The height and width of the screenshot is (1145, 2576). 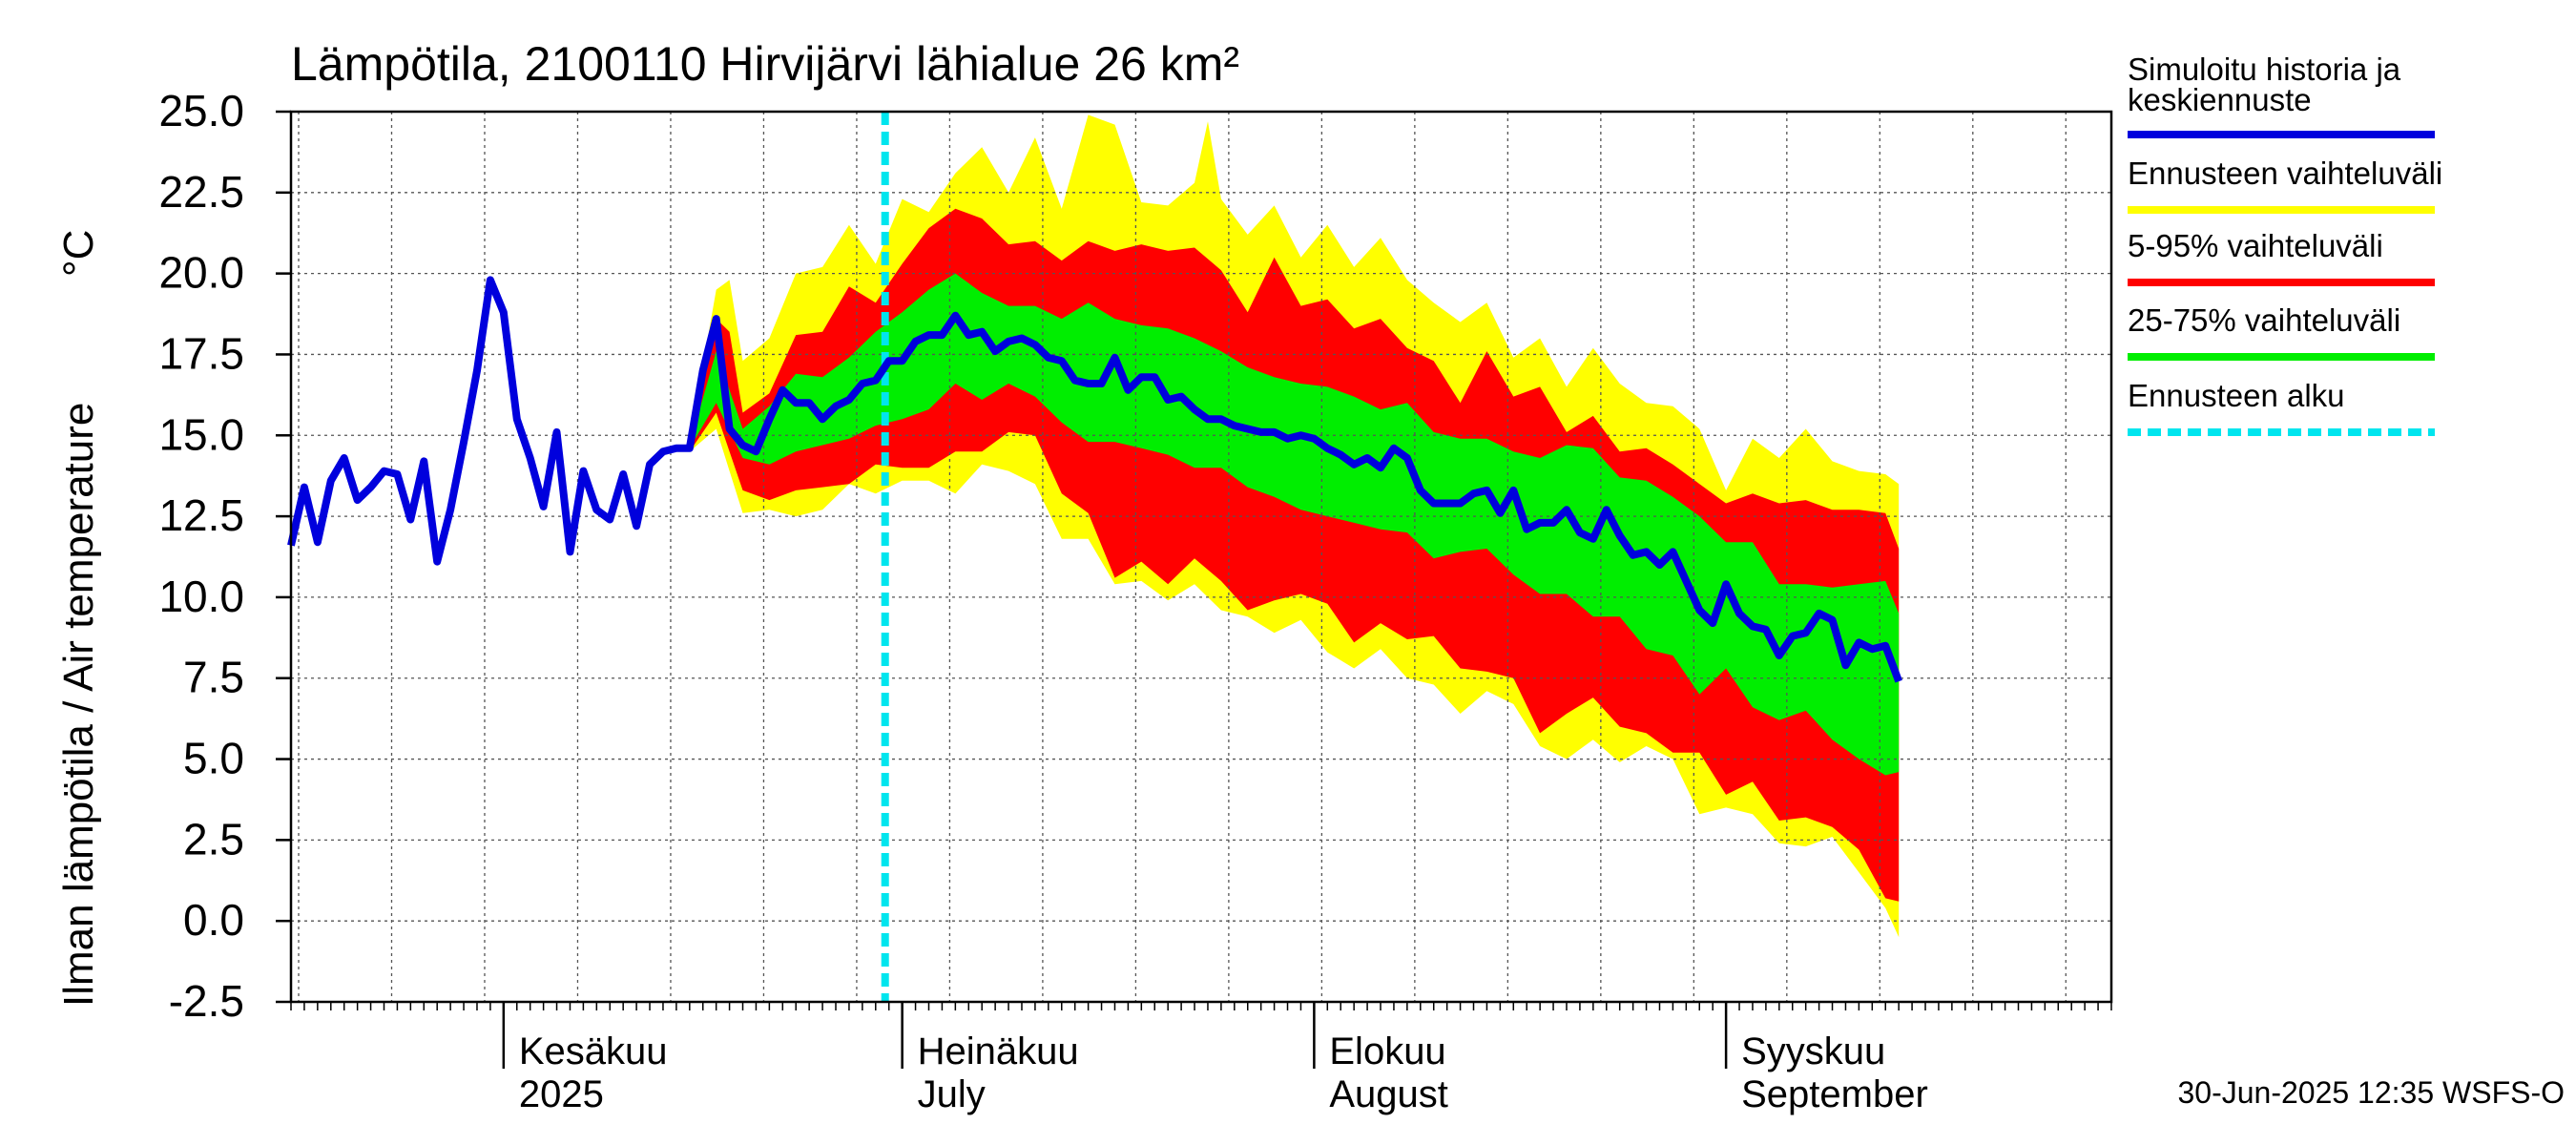 What do you see at coordinates (201, 596) in the screenshot?
I see `y-tick-label: 10.0` at bounding box center [201, 596].